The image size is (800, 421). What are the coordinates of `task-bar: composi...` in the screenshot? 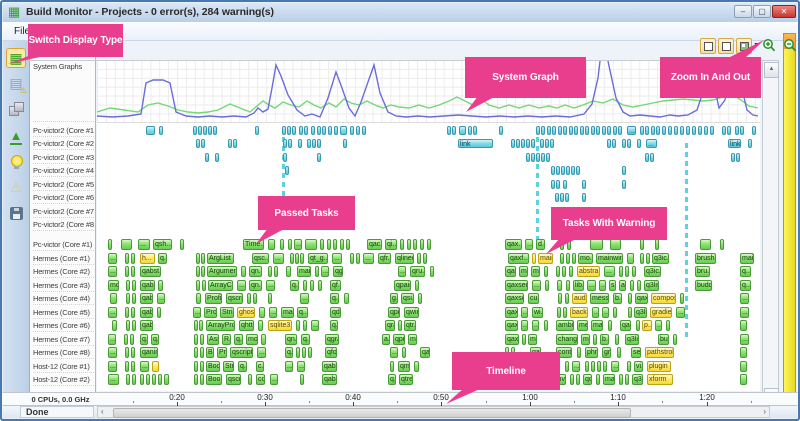 It's located at (663, 298).